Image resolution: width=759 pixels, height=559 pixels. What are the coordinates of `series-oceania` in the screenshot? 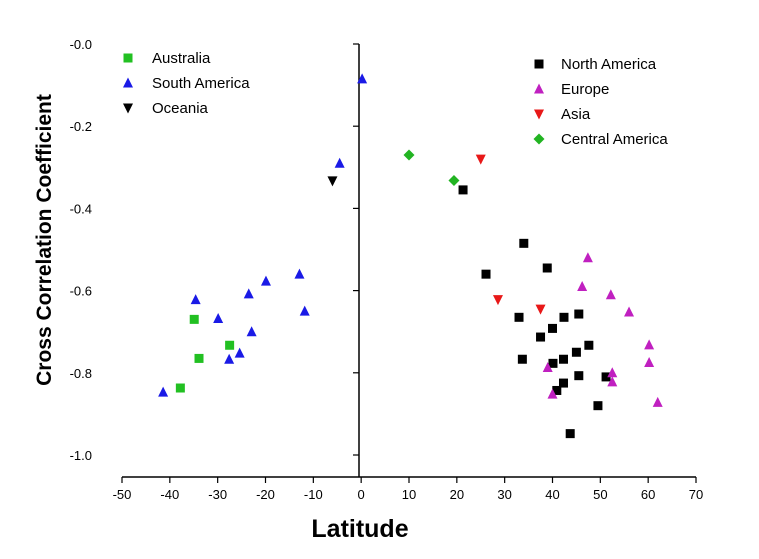 It's located at (332, 181).